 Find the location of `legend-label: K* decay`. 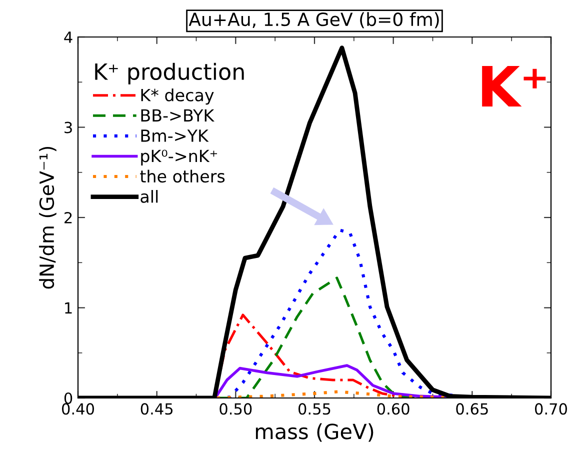

legend-label: K* decay is located at coordinates (177, 96).